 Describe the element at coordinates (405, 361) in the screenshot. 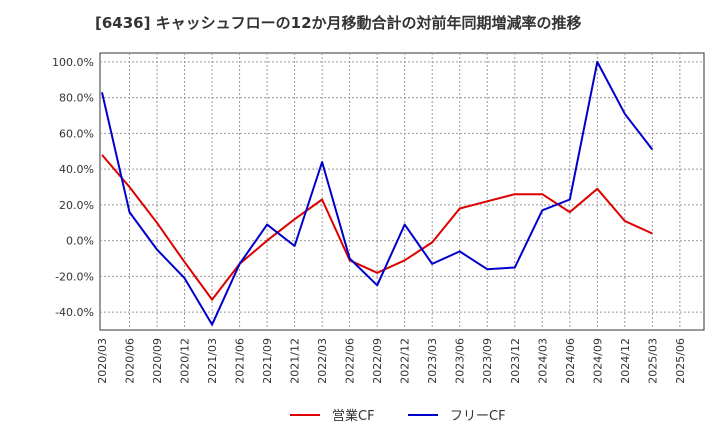

I see `x-tick-label: 2022/12` at that location.